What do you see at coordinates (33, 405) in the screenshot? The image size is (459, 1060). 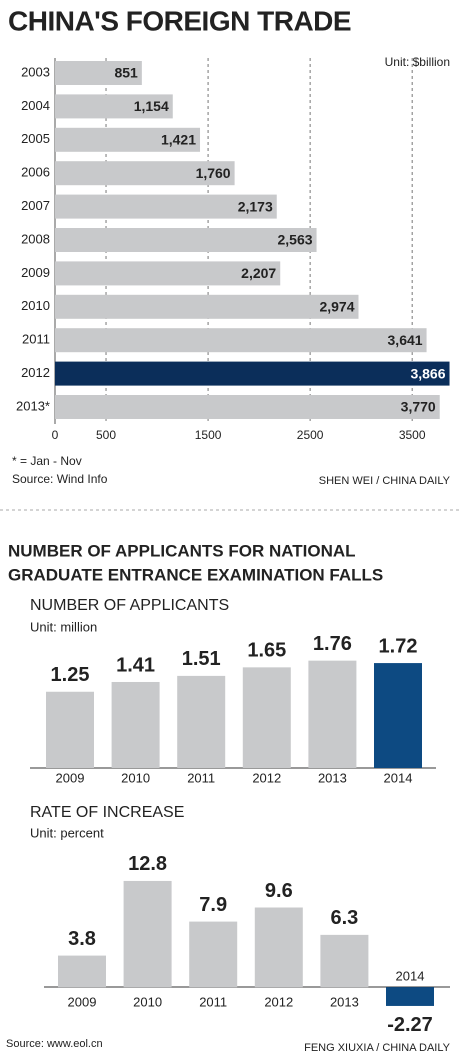 I see `y-tick-label: 2013*` at bounding box center [33, 405].